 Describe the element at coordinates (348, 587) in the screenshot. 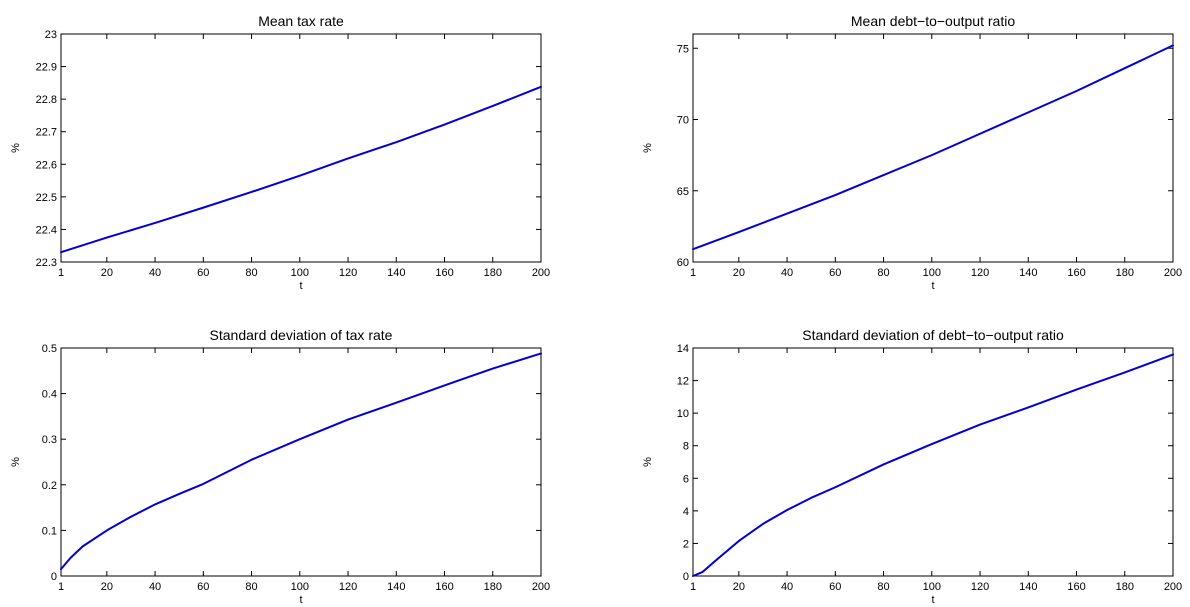

I see `sd-tax-rate-x-tick-label: 120` at that location.